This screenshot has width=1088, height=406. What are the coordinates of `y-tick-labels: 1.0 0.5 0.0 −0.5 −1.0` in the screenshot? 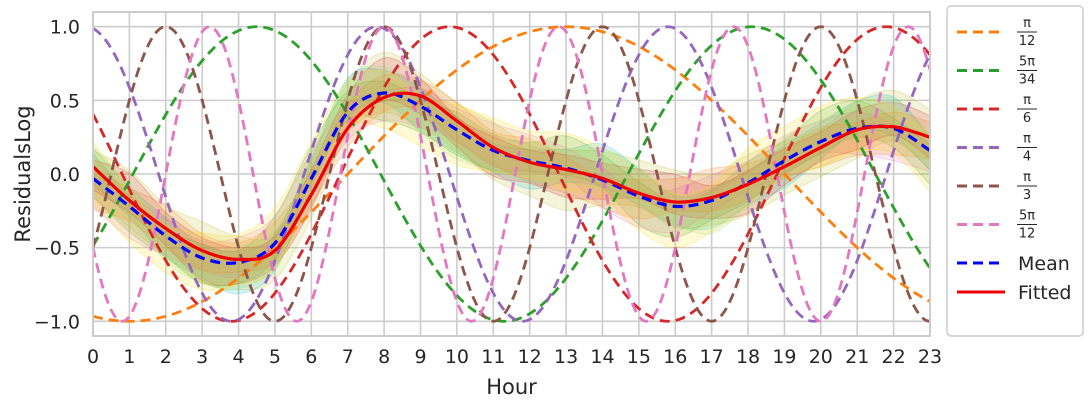 It's located at (57, 175).